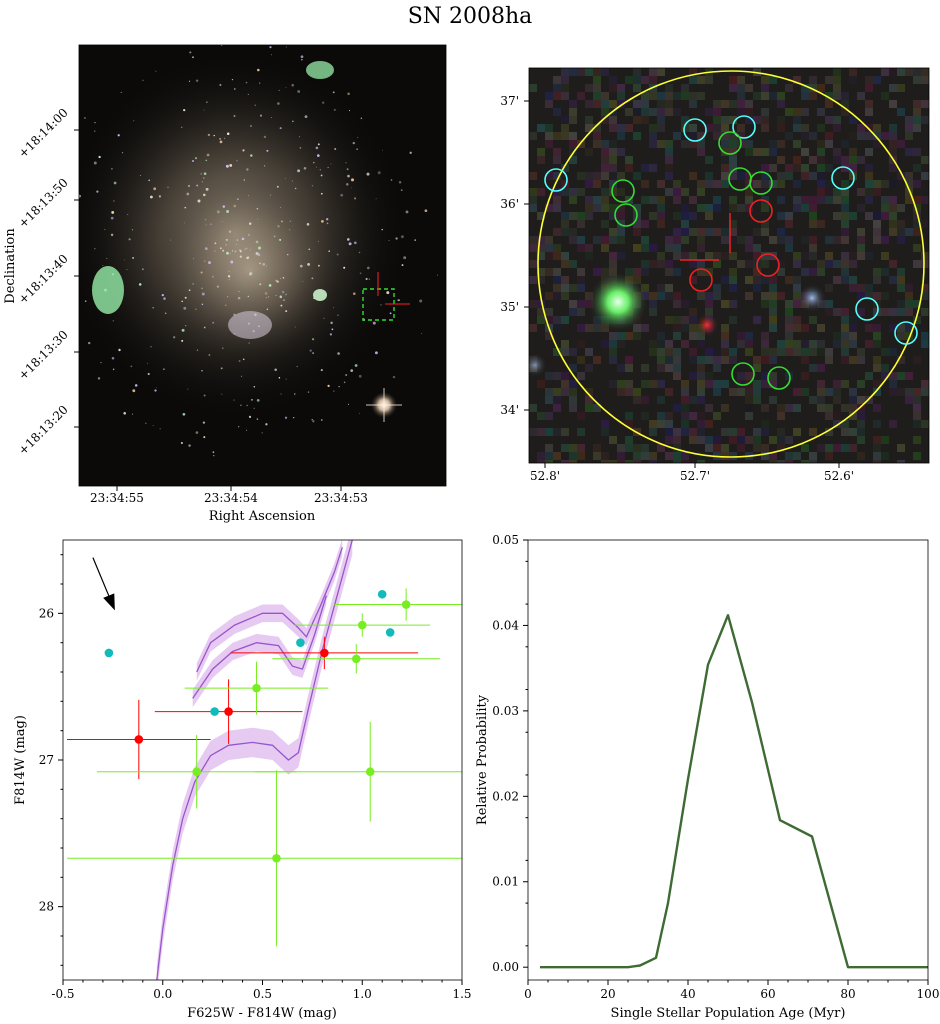 This screenshot has width=940, height=1024. I want to click on cmd-ytick-label: 26, so click(46, 613).